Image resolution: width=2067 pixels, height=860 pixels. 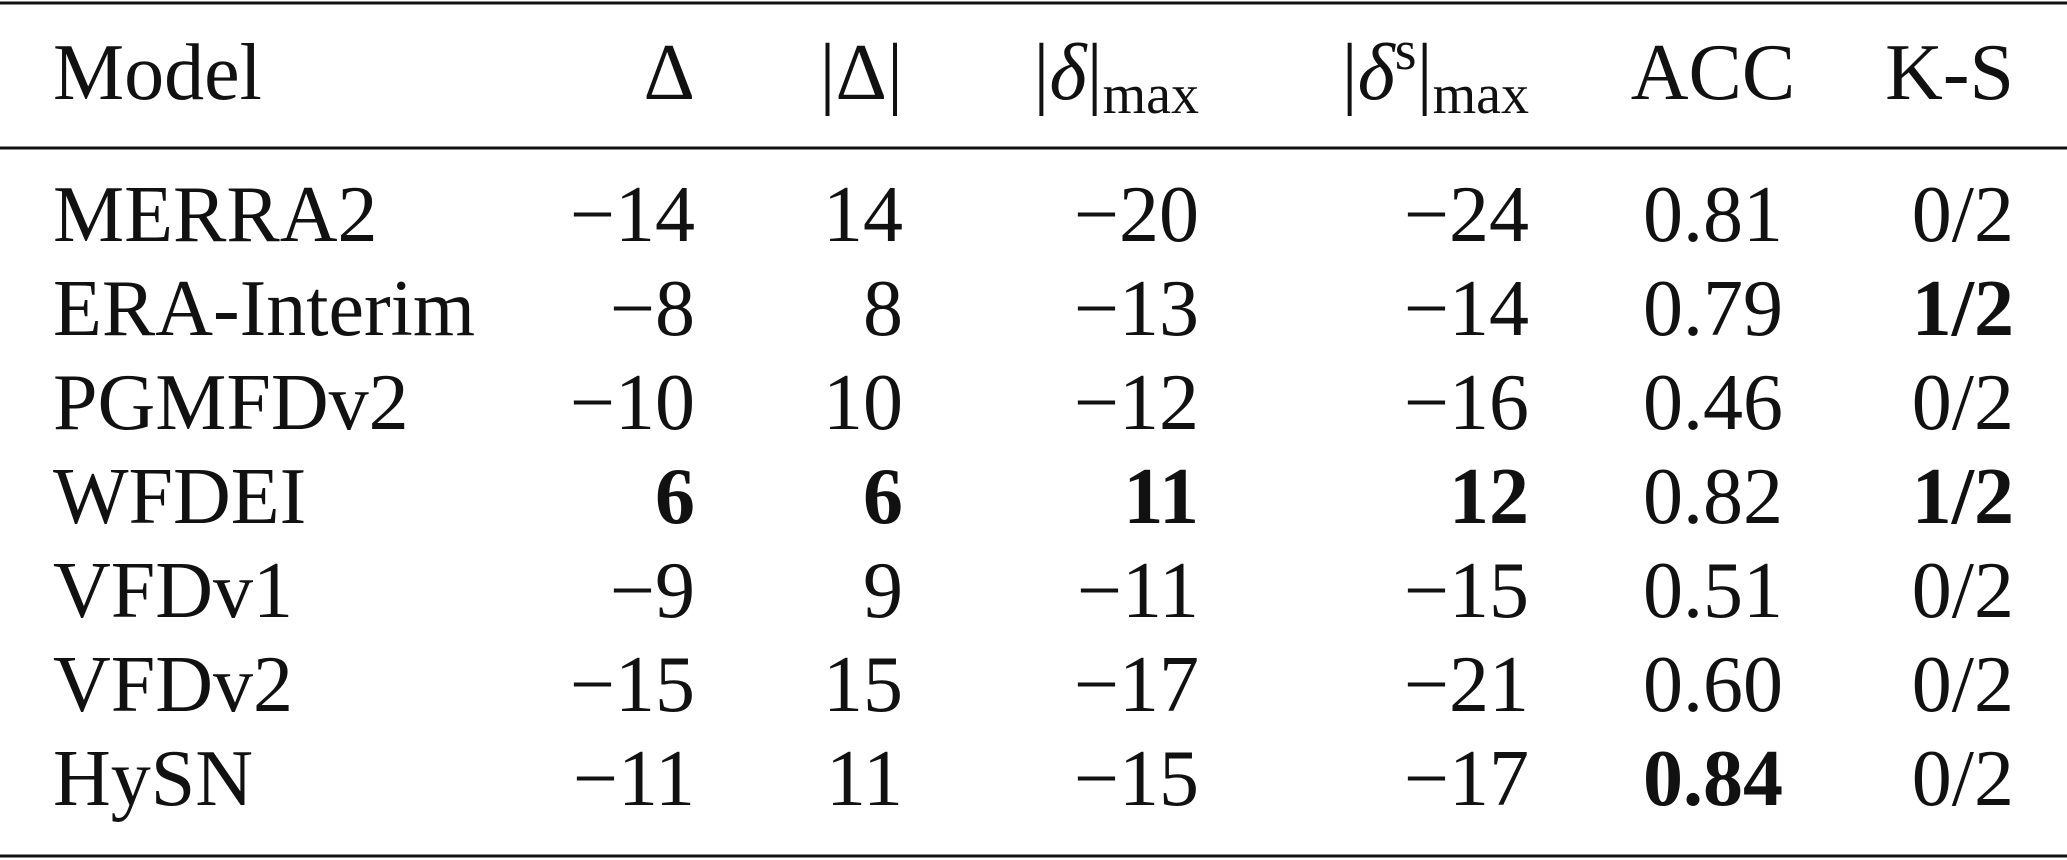 What do you see at coordinates (1713, 497) in the screenshot?
I see `table-cell: 0.82` at bounding box center [1713, 497].